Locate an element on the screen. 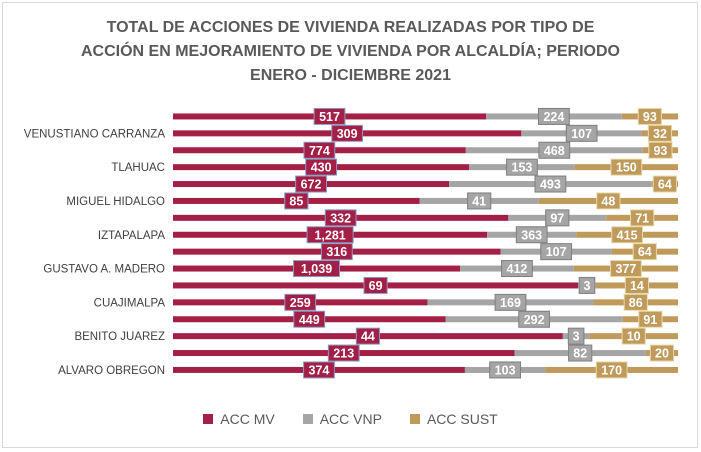 The image size is (701, 452). svg-text: 44 is located at coordinates (368, 337).